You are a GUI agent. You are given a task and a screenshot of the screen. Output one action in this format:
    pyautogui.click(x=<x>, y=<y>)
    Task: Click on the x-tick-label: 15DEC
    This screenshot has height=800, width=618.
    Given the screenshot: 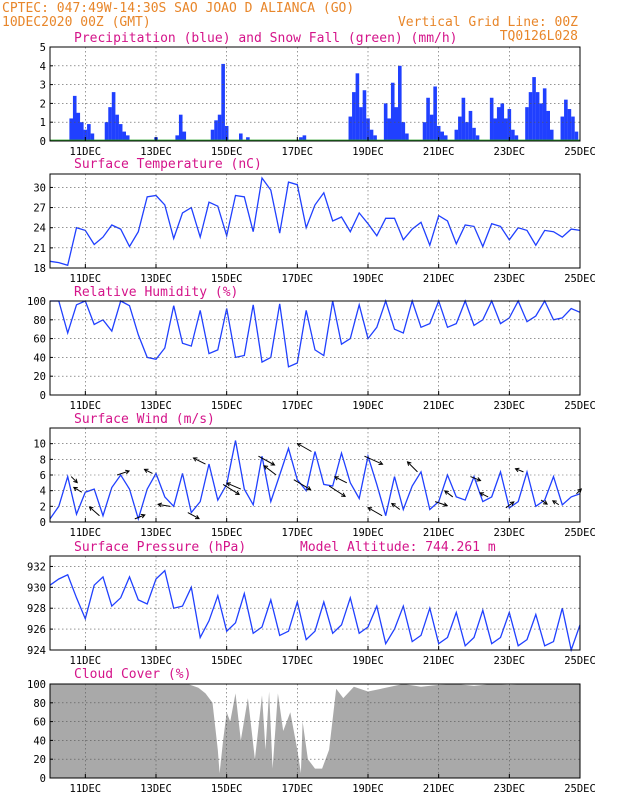 What is the action you would take?
    pyautogui.click(x=227, y=661)
    